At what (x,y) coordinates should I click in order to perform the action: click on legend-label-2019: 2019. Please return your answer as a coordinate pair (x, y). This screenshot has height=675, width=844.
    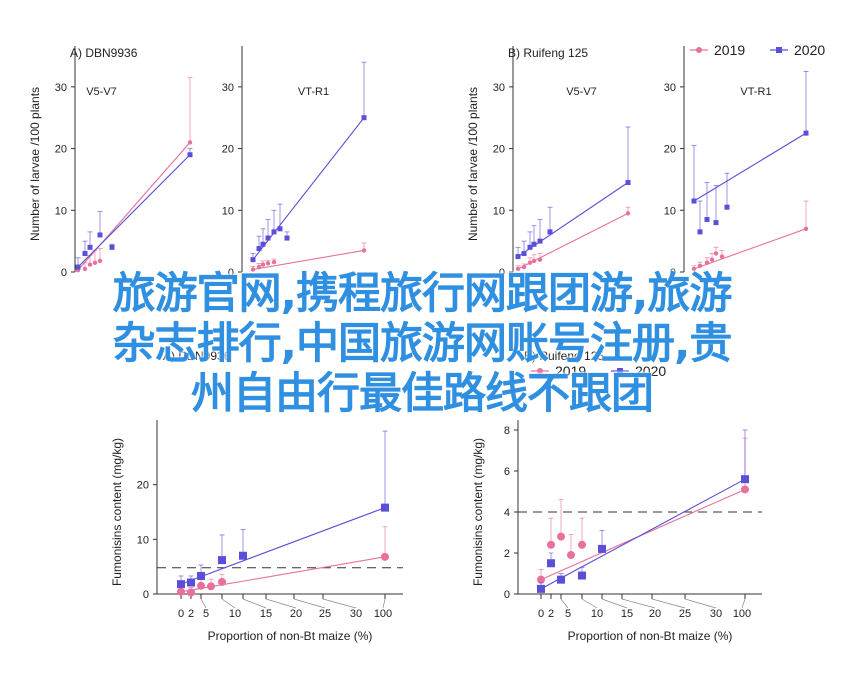
    Looking at the image, I should click on (729, 50).